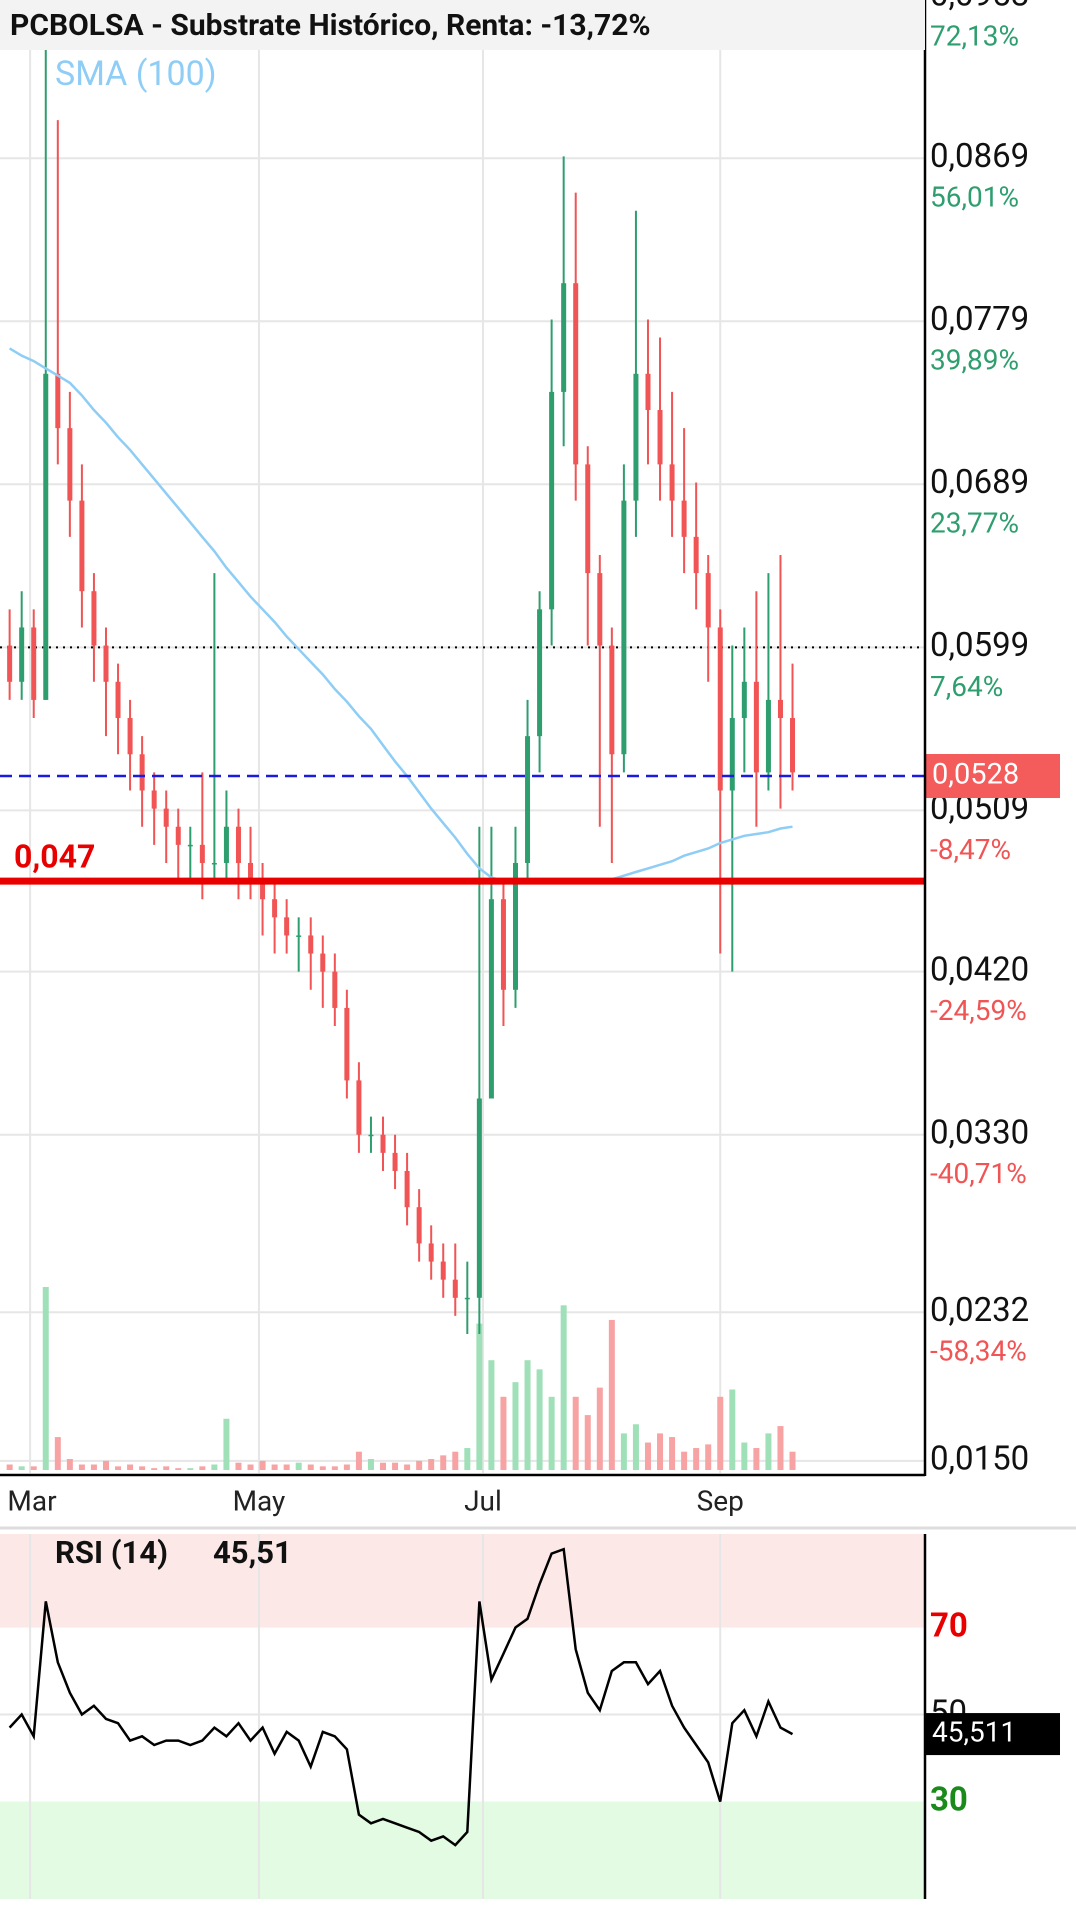 Image resolution: width=1076 pixels, height=1907 pixels. I want to click on pct-tick-label: 7,64%, so click(966, 686).